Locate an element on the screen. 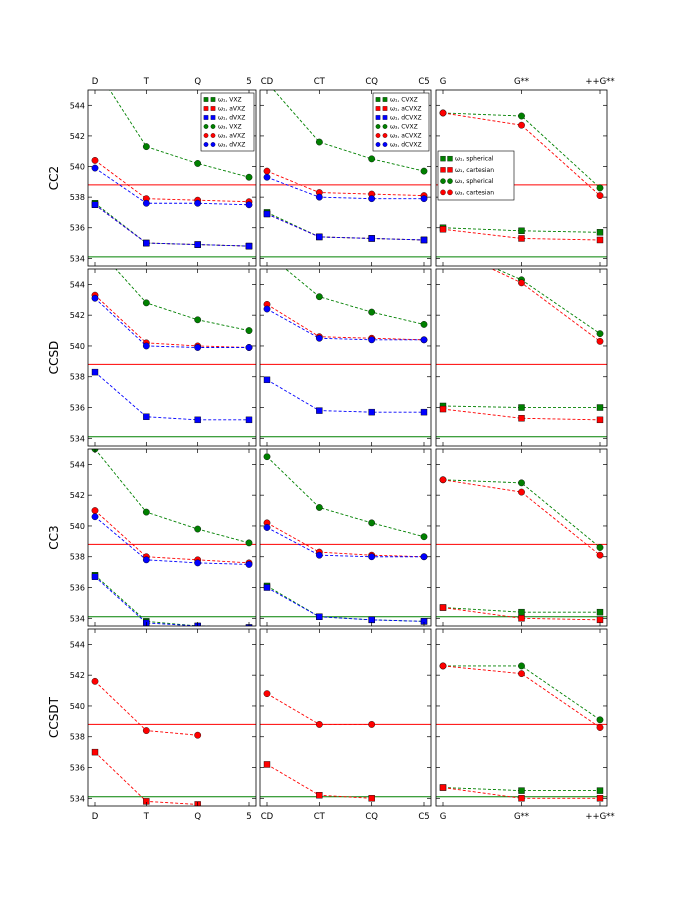  legend-box is located at coordinates (401, 122).